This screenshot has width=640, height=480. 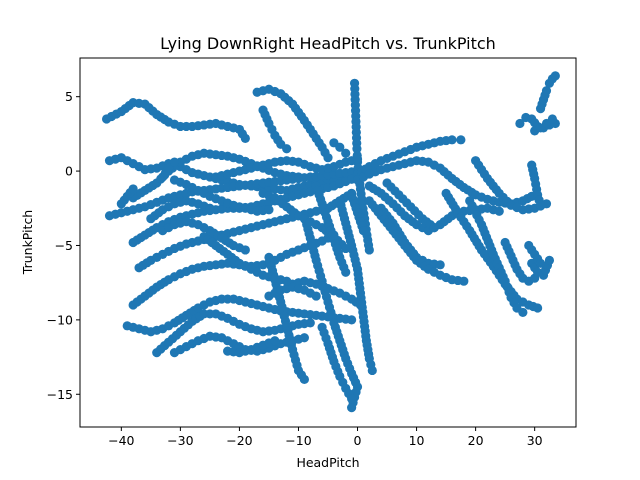 I want to click on x-axis-ticks: −40 −30 −20 −10 0 10 20 30, so click(x=325, y=437).